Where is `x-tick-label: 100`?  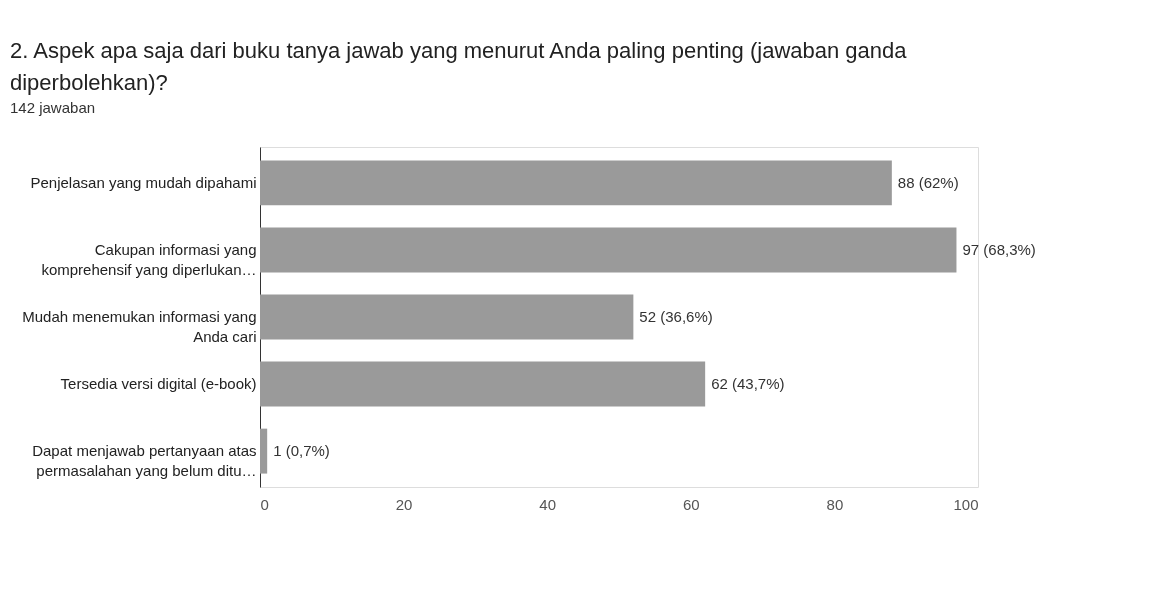
x-tick-label: 100 is located at coordinates (966, 504).